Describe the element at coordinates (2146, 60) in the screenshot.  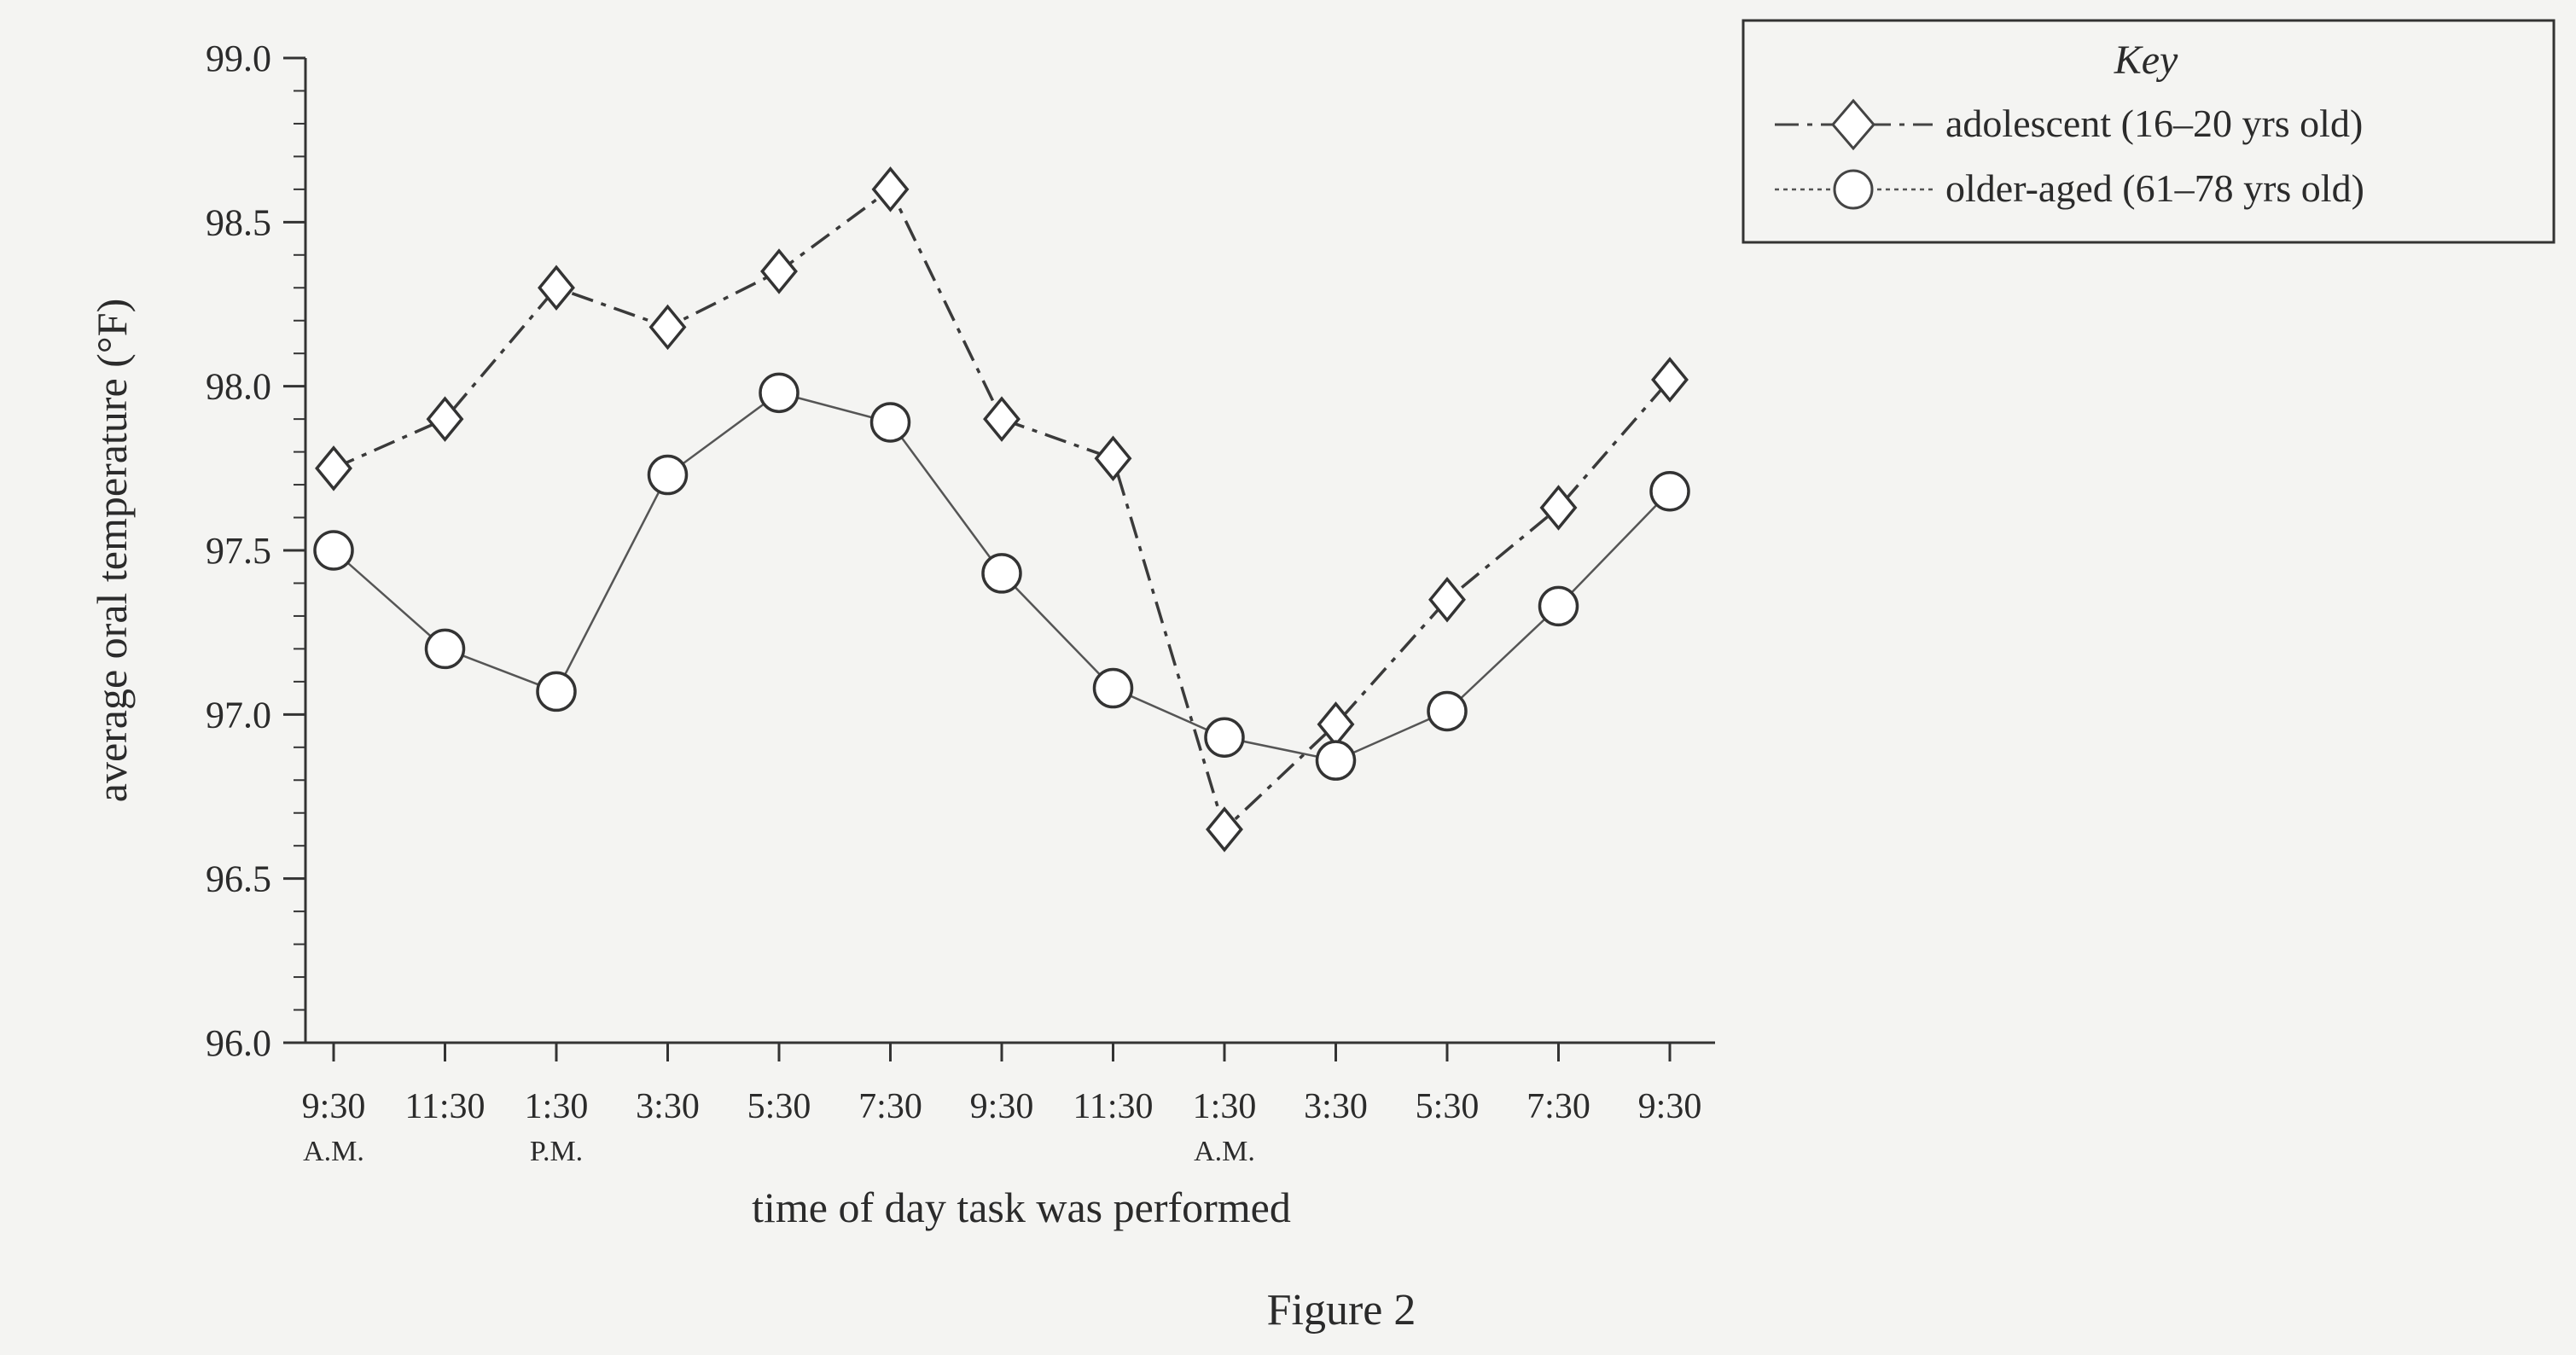
I see `legend-title: Key` at that location.